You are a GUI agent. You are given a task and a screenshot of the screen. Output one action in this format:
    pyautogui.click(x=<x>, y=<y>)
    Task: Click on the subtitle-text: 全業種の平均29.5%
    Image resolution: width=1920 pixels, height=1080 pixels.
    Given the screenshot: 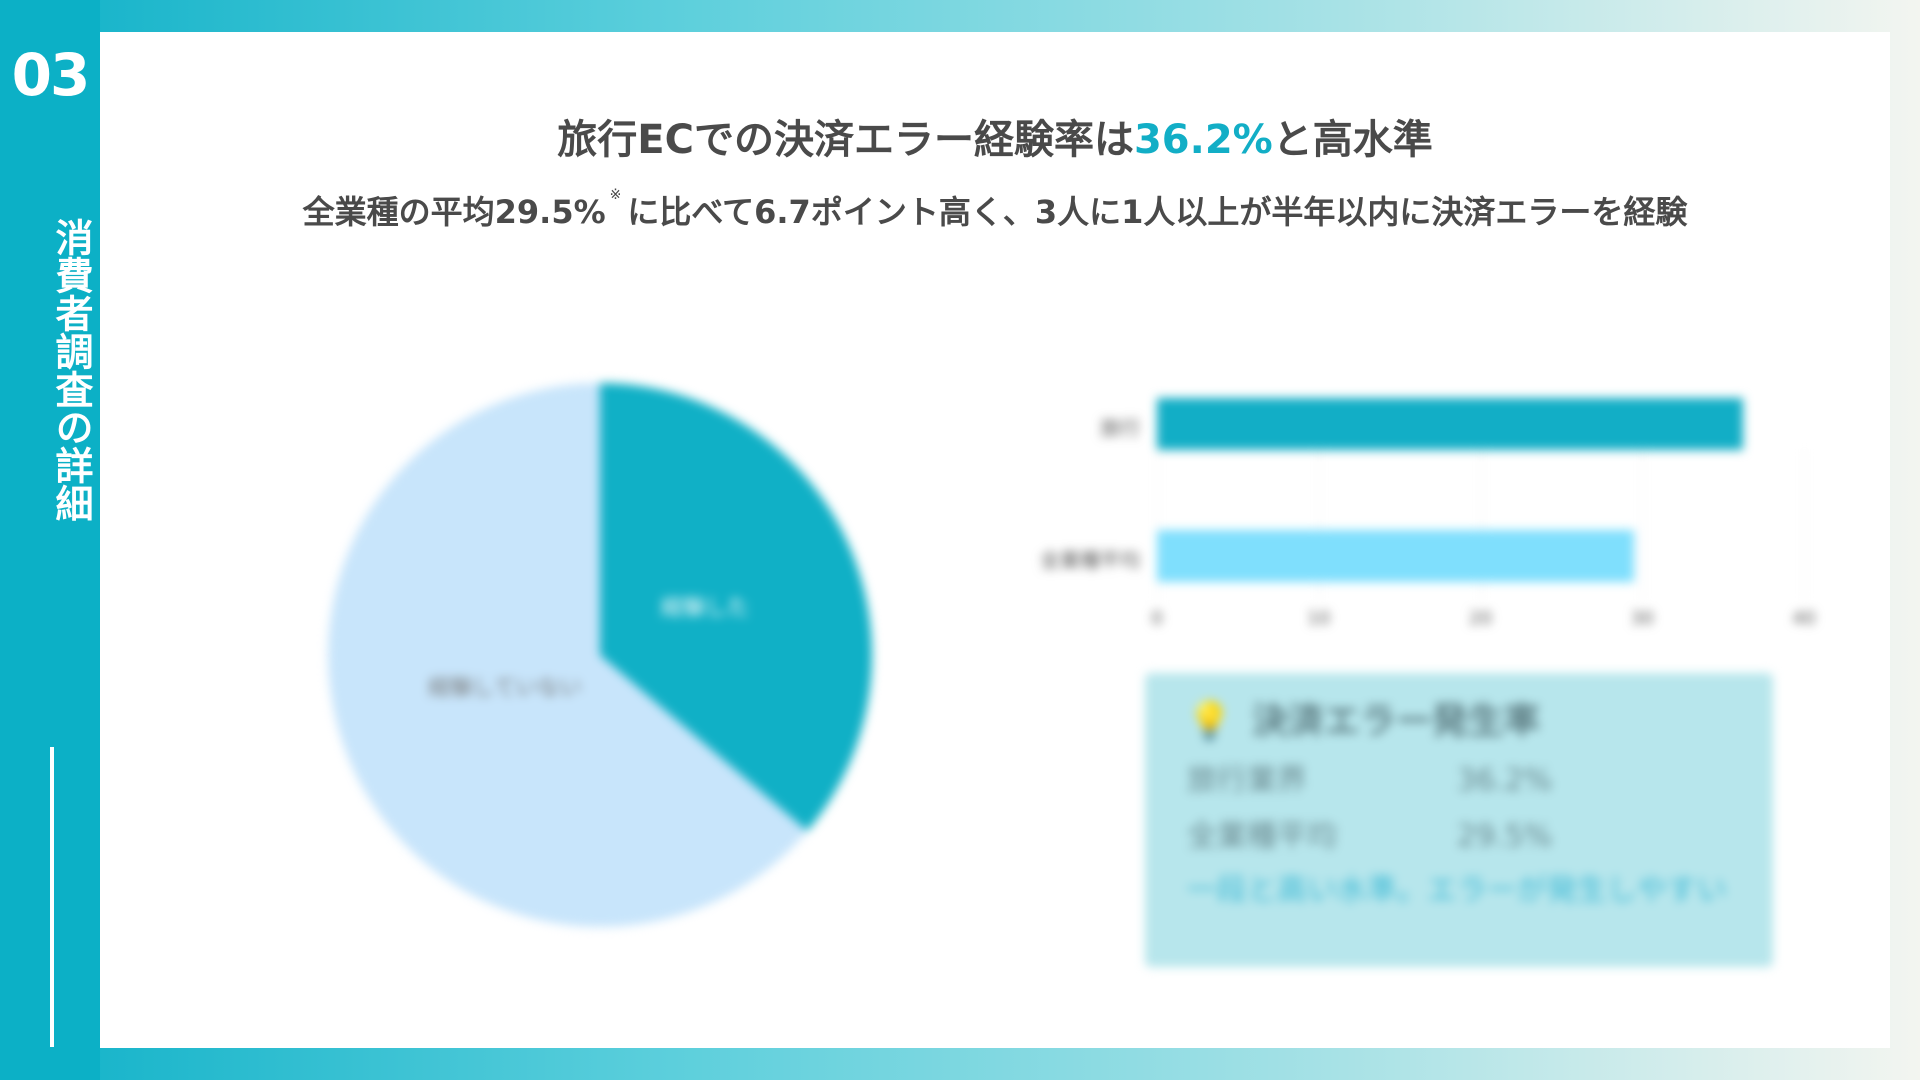 What is the action you would take?
    pyautogui.click(x=454, y=212)
    